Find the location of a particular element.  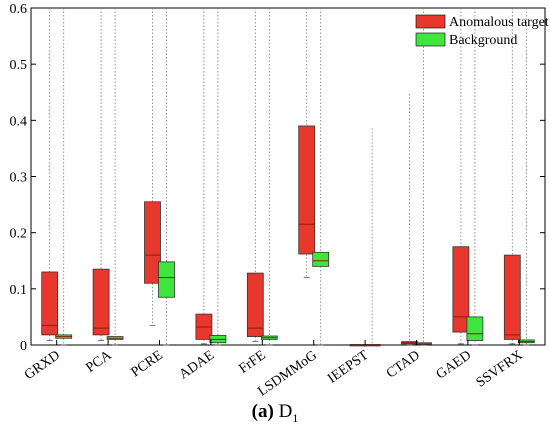

y-tick-label: 0.2 is located at coordinates (19, 234).